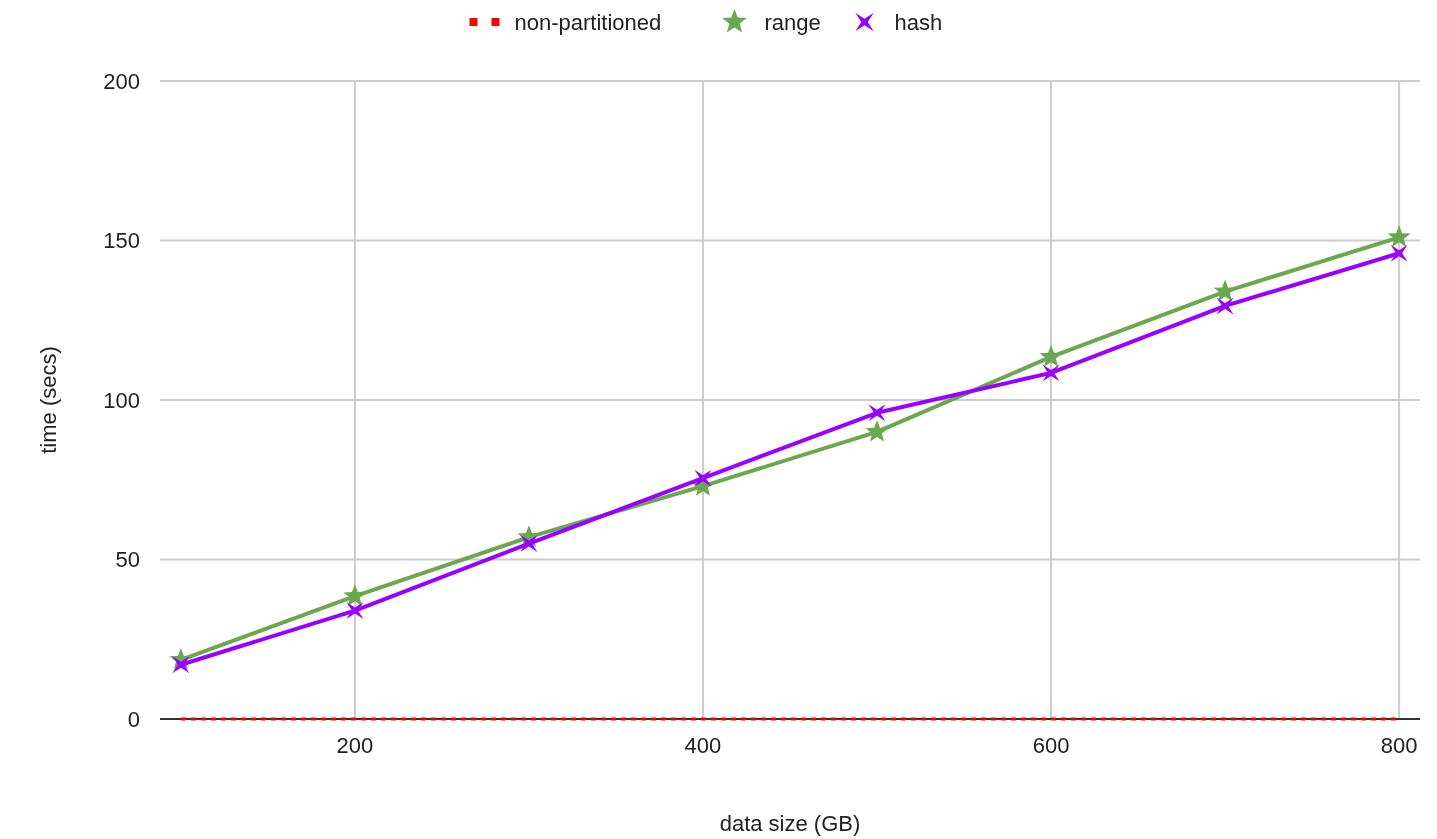  Describe the element at coordinates (1051, 745) in the screenshot. I see `x-tick-label: 600` at that location.